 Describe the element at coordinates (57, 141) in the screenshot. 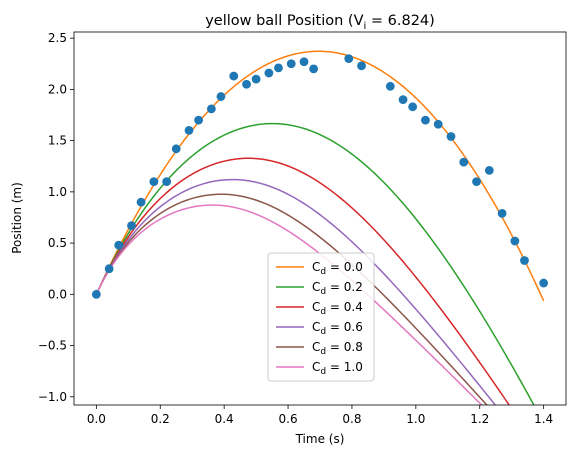

I see `y-tick-label: 1.5` at that location.